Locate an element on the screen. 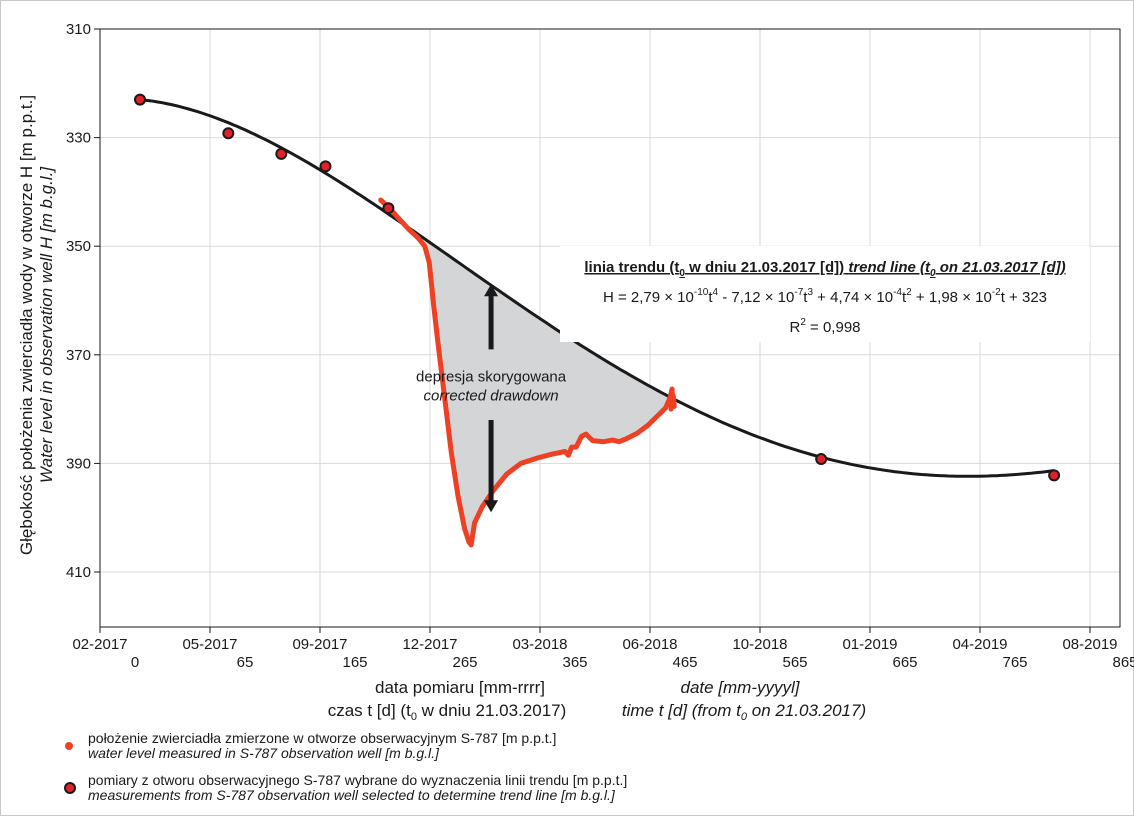  eq-t-1: t is located at coordinates (710, 297).